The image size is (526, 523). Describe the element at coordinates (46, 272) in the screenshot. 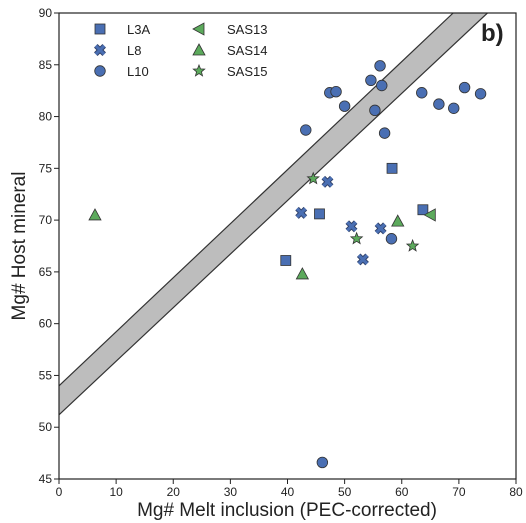

I see `y-tick-label: 65` at that location.